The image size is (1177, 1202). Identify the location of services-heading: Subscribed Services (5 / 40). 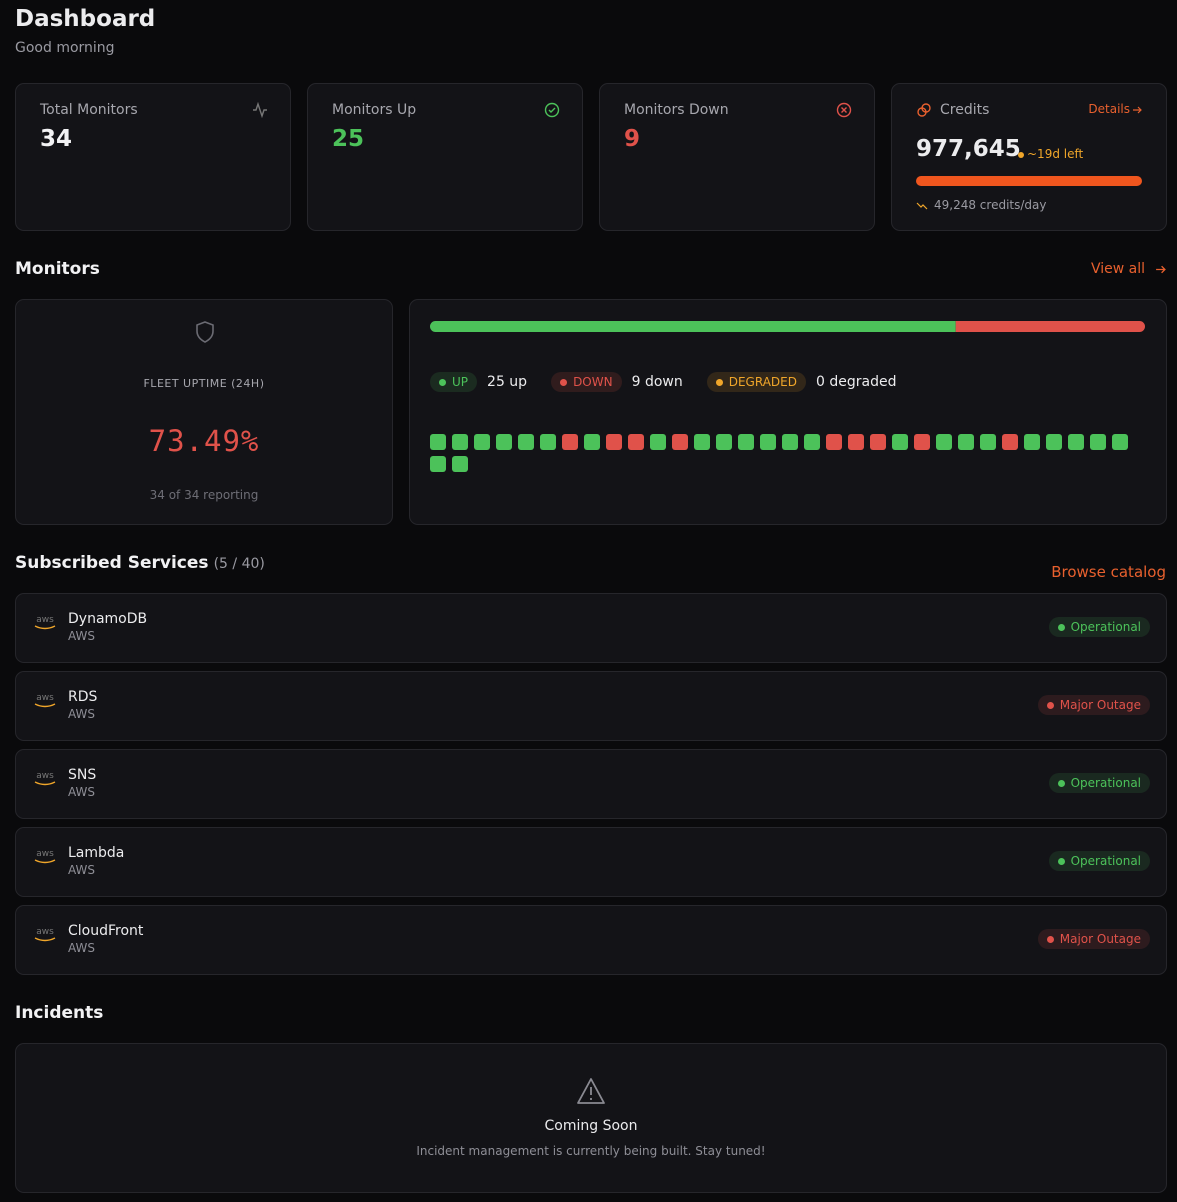
(140, 563).